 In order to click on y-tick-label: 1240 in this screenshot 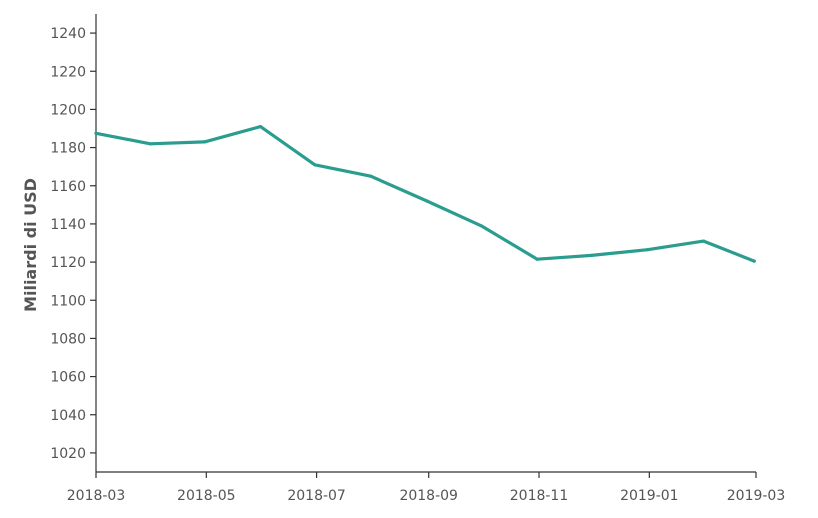, I will do `click(68, 34)`.